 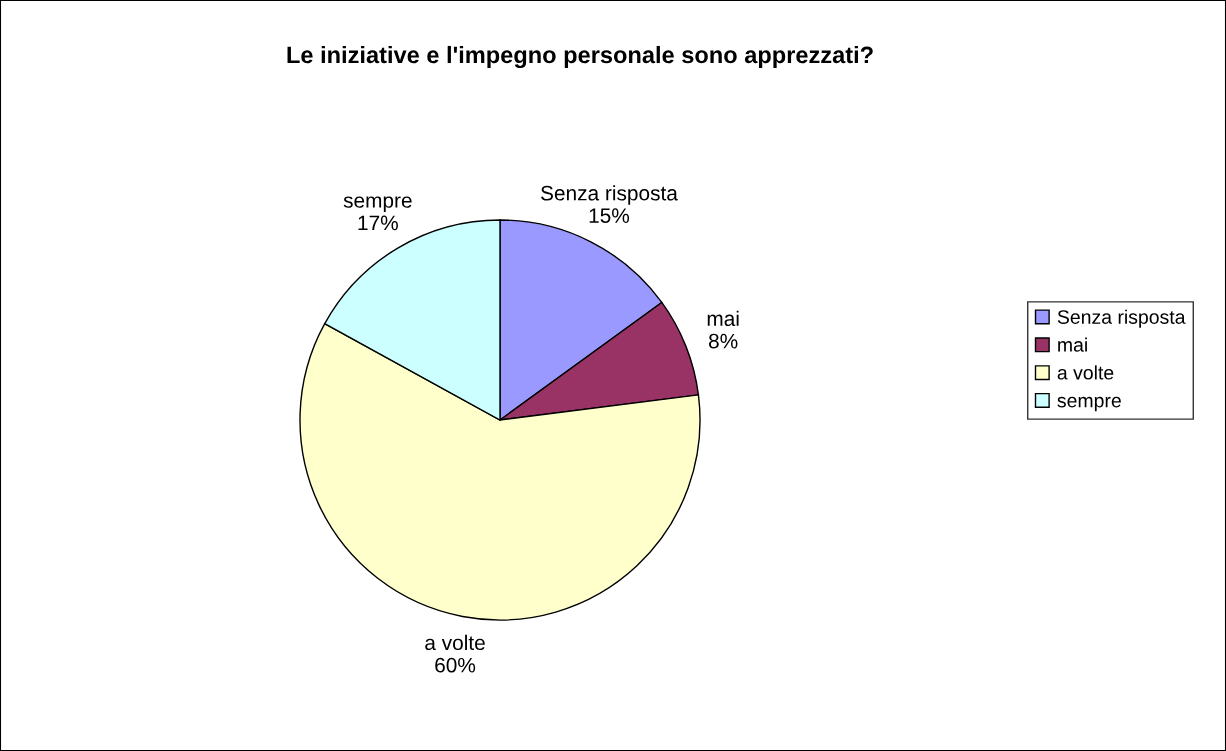 What do you see at coordinates (455, 665) in the screenshot?
I see `data-label: 60%` at bounding box center [455, 665].